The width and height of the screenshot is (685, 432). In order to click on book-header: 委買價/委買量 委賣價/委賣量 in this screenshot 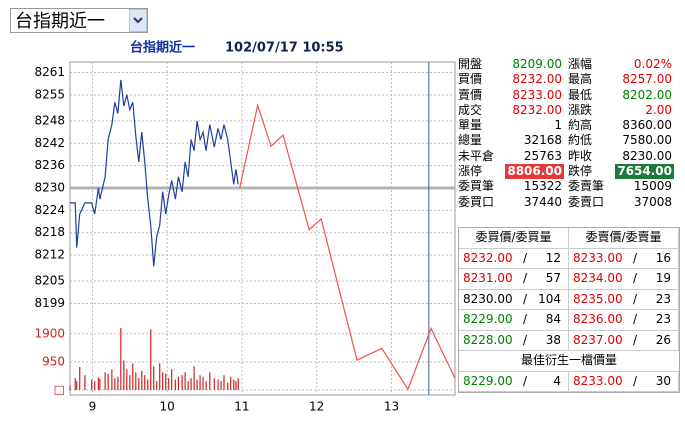, I will do `click(569, 238)`.